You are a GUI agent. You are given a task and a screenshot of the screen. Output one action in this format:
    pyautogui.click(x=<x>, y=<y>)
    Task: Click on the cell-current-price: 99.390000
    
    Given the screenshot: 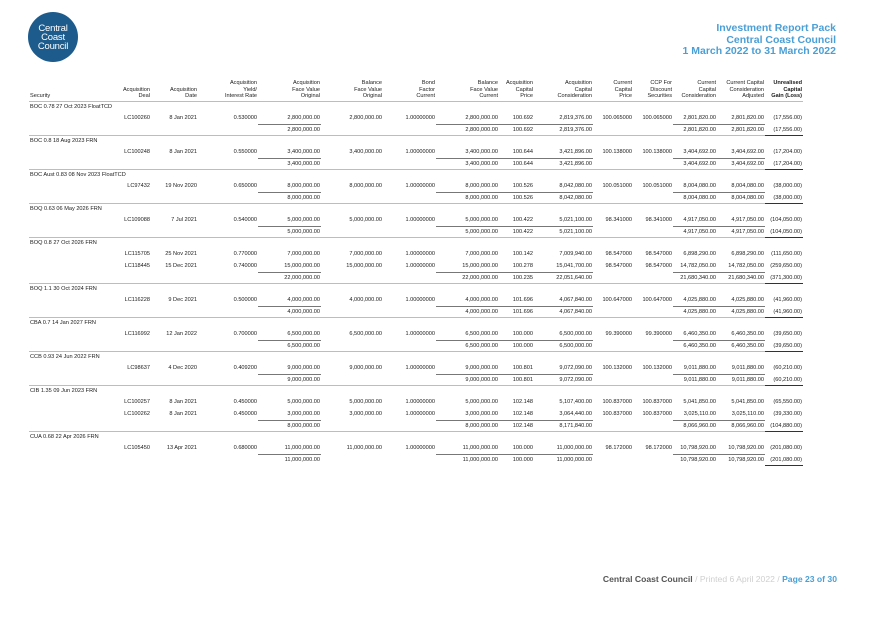 What is the action you would take?
    pyautogui.click(x=618, y=334)
    